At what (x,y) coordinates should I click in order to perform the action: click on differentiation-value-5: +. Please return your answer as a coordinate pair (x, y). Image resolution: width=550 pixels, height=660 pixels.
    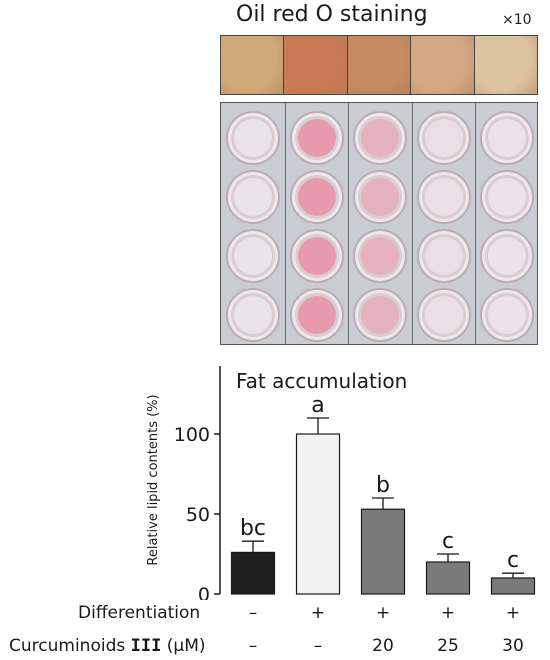
    Looking at the image, I should click on (513, 613).